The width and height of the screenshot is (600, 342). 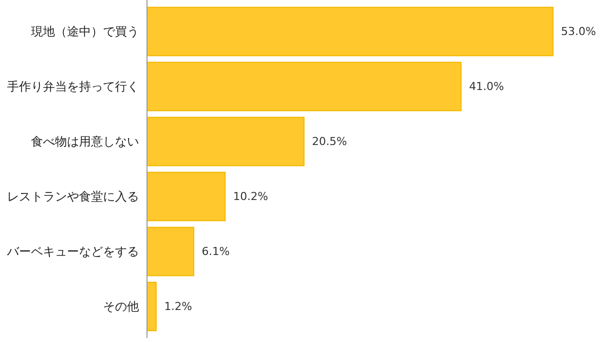 What do you see at coordinates (73, 87) in the screenshot?
I see `y-tick-label: 手作り弁当を持って行く` at bounding box center [73, 87].